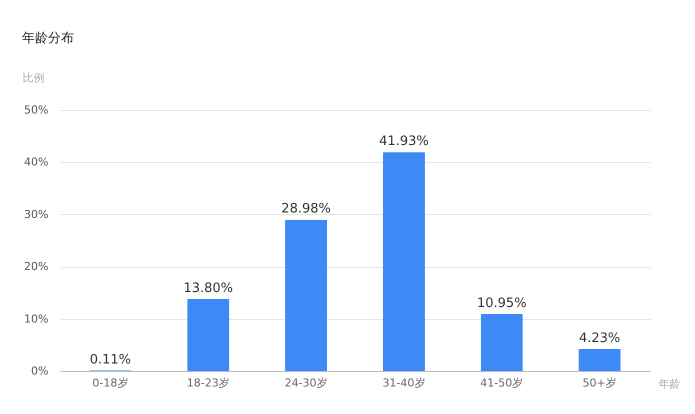 The width and height of the screenshot is (695, 414). I want to click on x-tick-label: 41-50岁, so click(502, 383).